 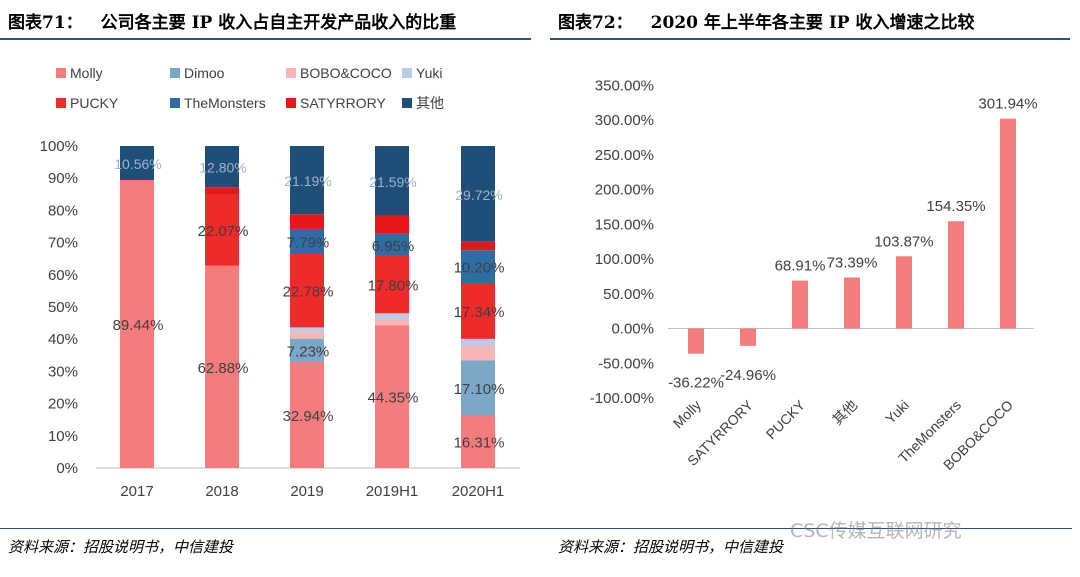 I want to click on data-label: 22.07%, so click(x=223, y=231).